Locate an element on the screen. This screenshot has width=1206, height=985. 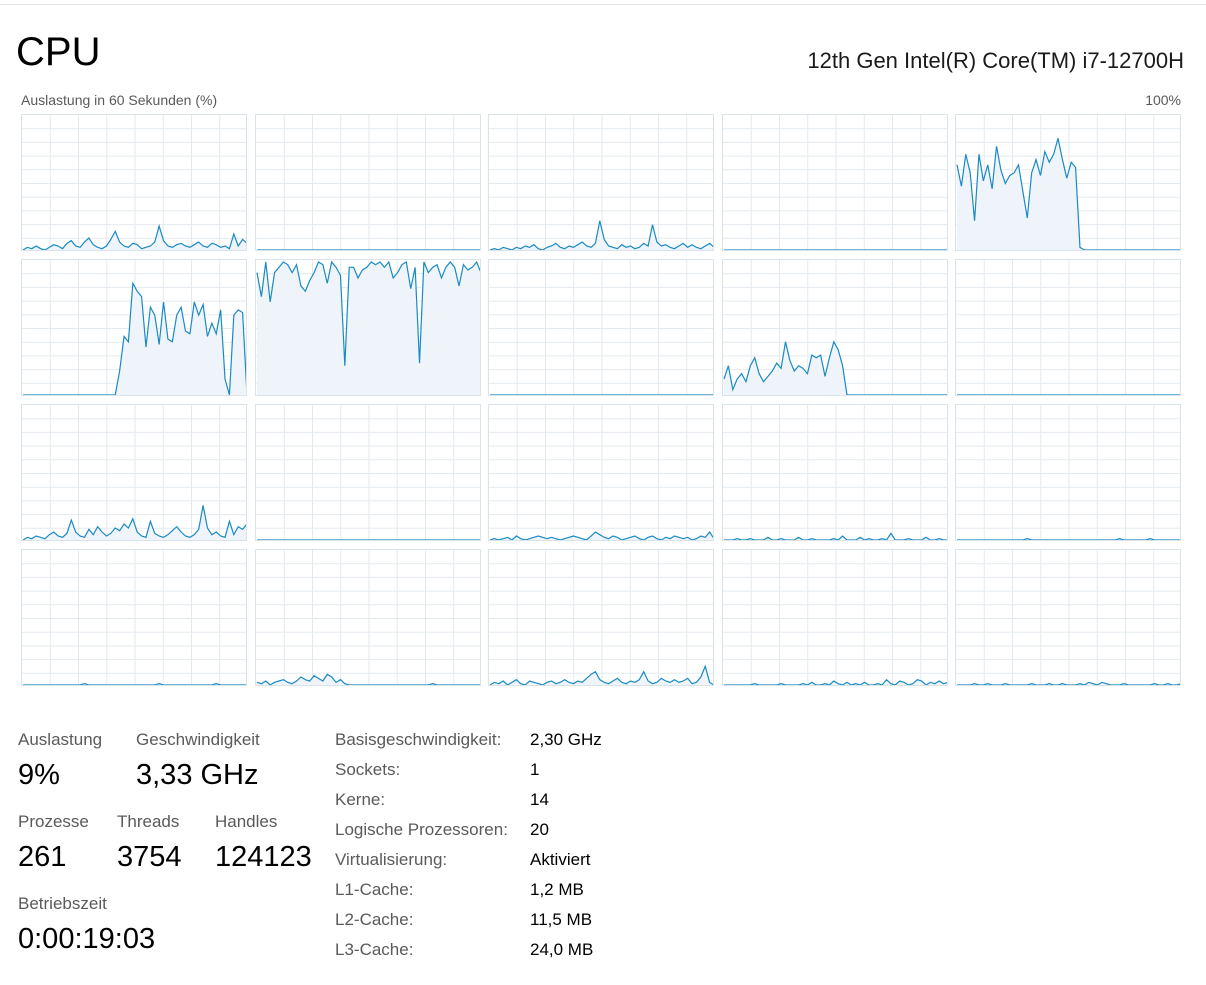
processes-label: Prozesse is located at coordinates (53, 821).